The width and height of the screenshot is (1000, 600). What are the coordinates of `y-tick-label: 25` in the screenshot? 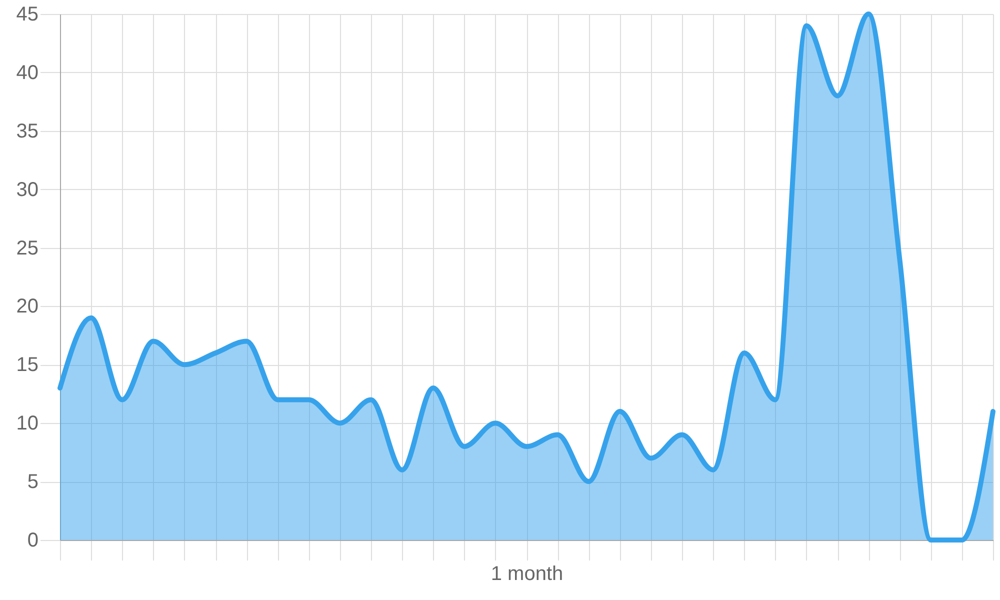 It's located at (27, 248).